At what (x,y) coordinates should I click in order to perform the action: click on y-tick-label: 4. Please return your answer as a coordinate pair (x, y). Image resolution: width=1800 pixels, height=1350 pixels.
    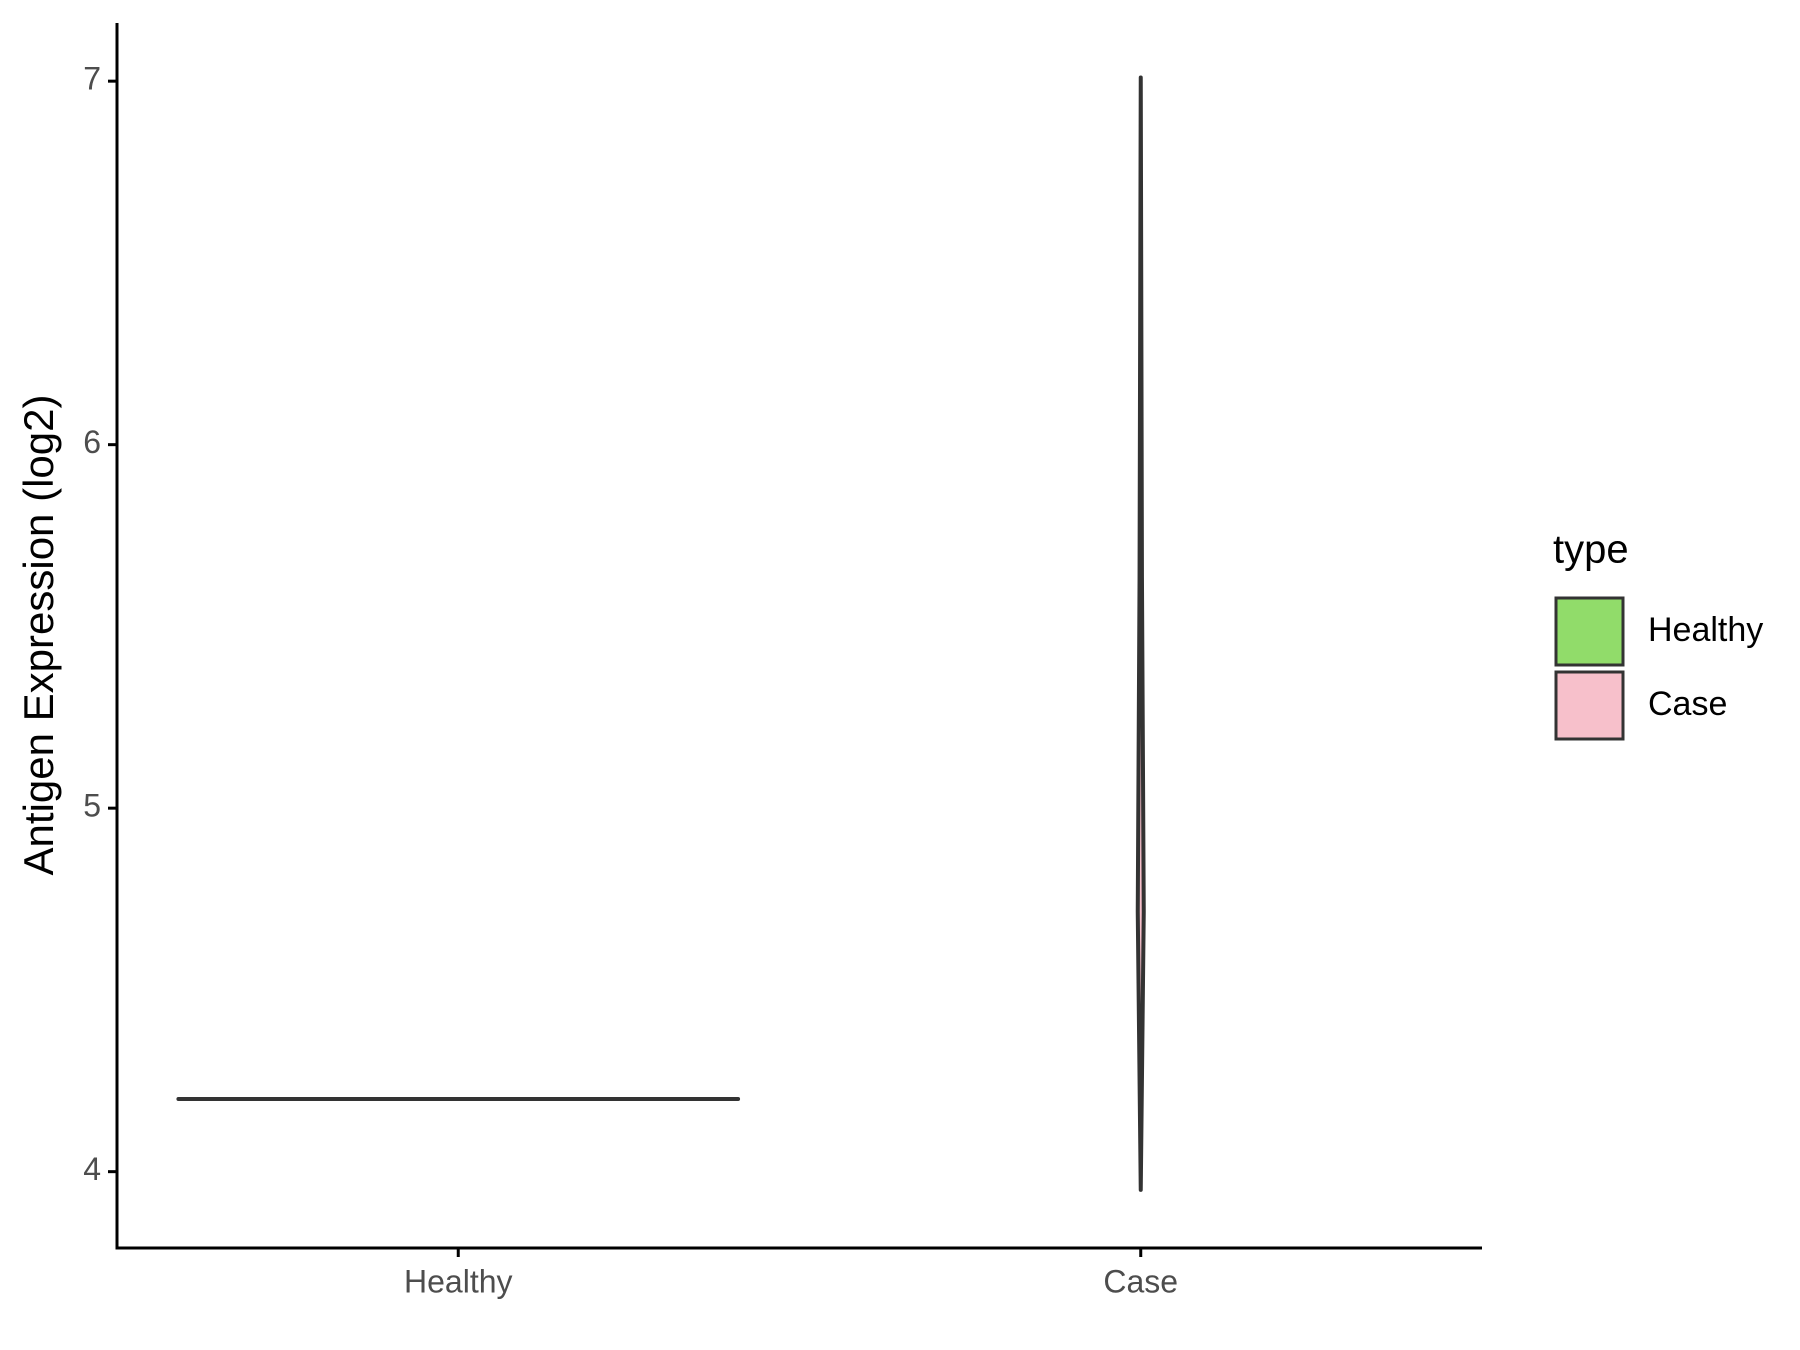
    Looking at the image, I should click on (92, 1169).